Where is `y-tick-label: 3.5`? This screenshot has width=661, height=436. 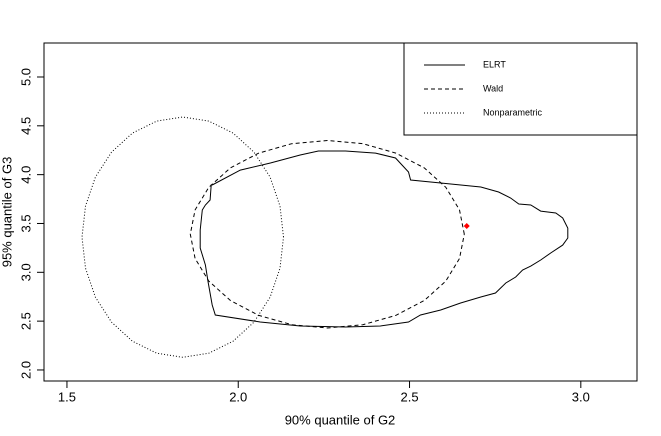 y-tick-label: 3.5 is located at coordinates (25, 223).